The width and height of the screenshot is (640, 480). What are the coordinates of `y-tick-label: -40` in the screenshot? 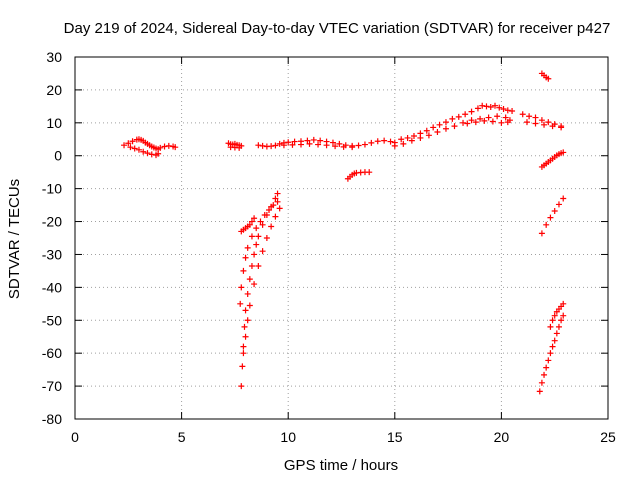 It's located at (52, 287).